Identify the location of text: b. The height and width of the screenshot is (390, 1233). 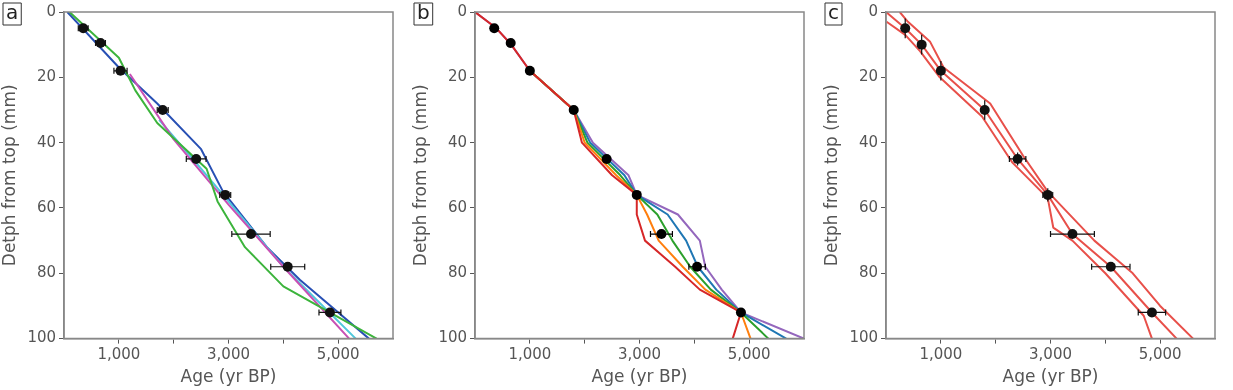
(423, 12).